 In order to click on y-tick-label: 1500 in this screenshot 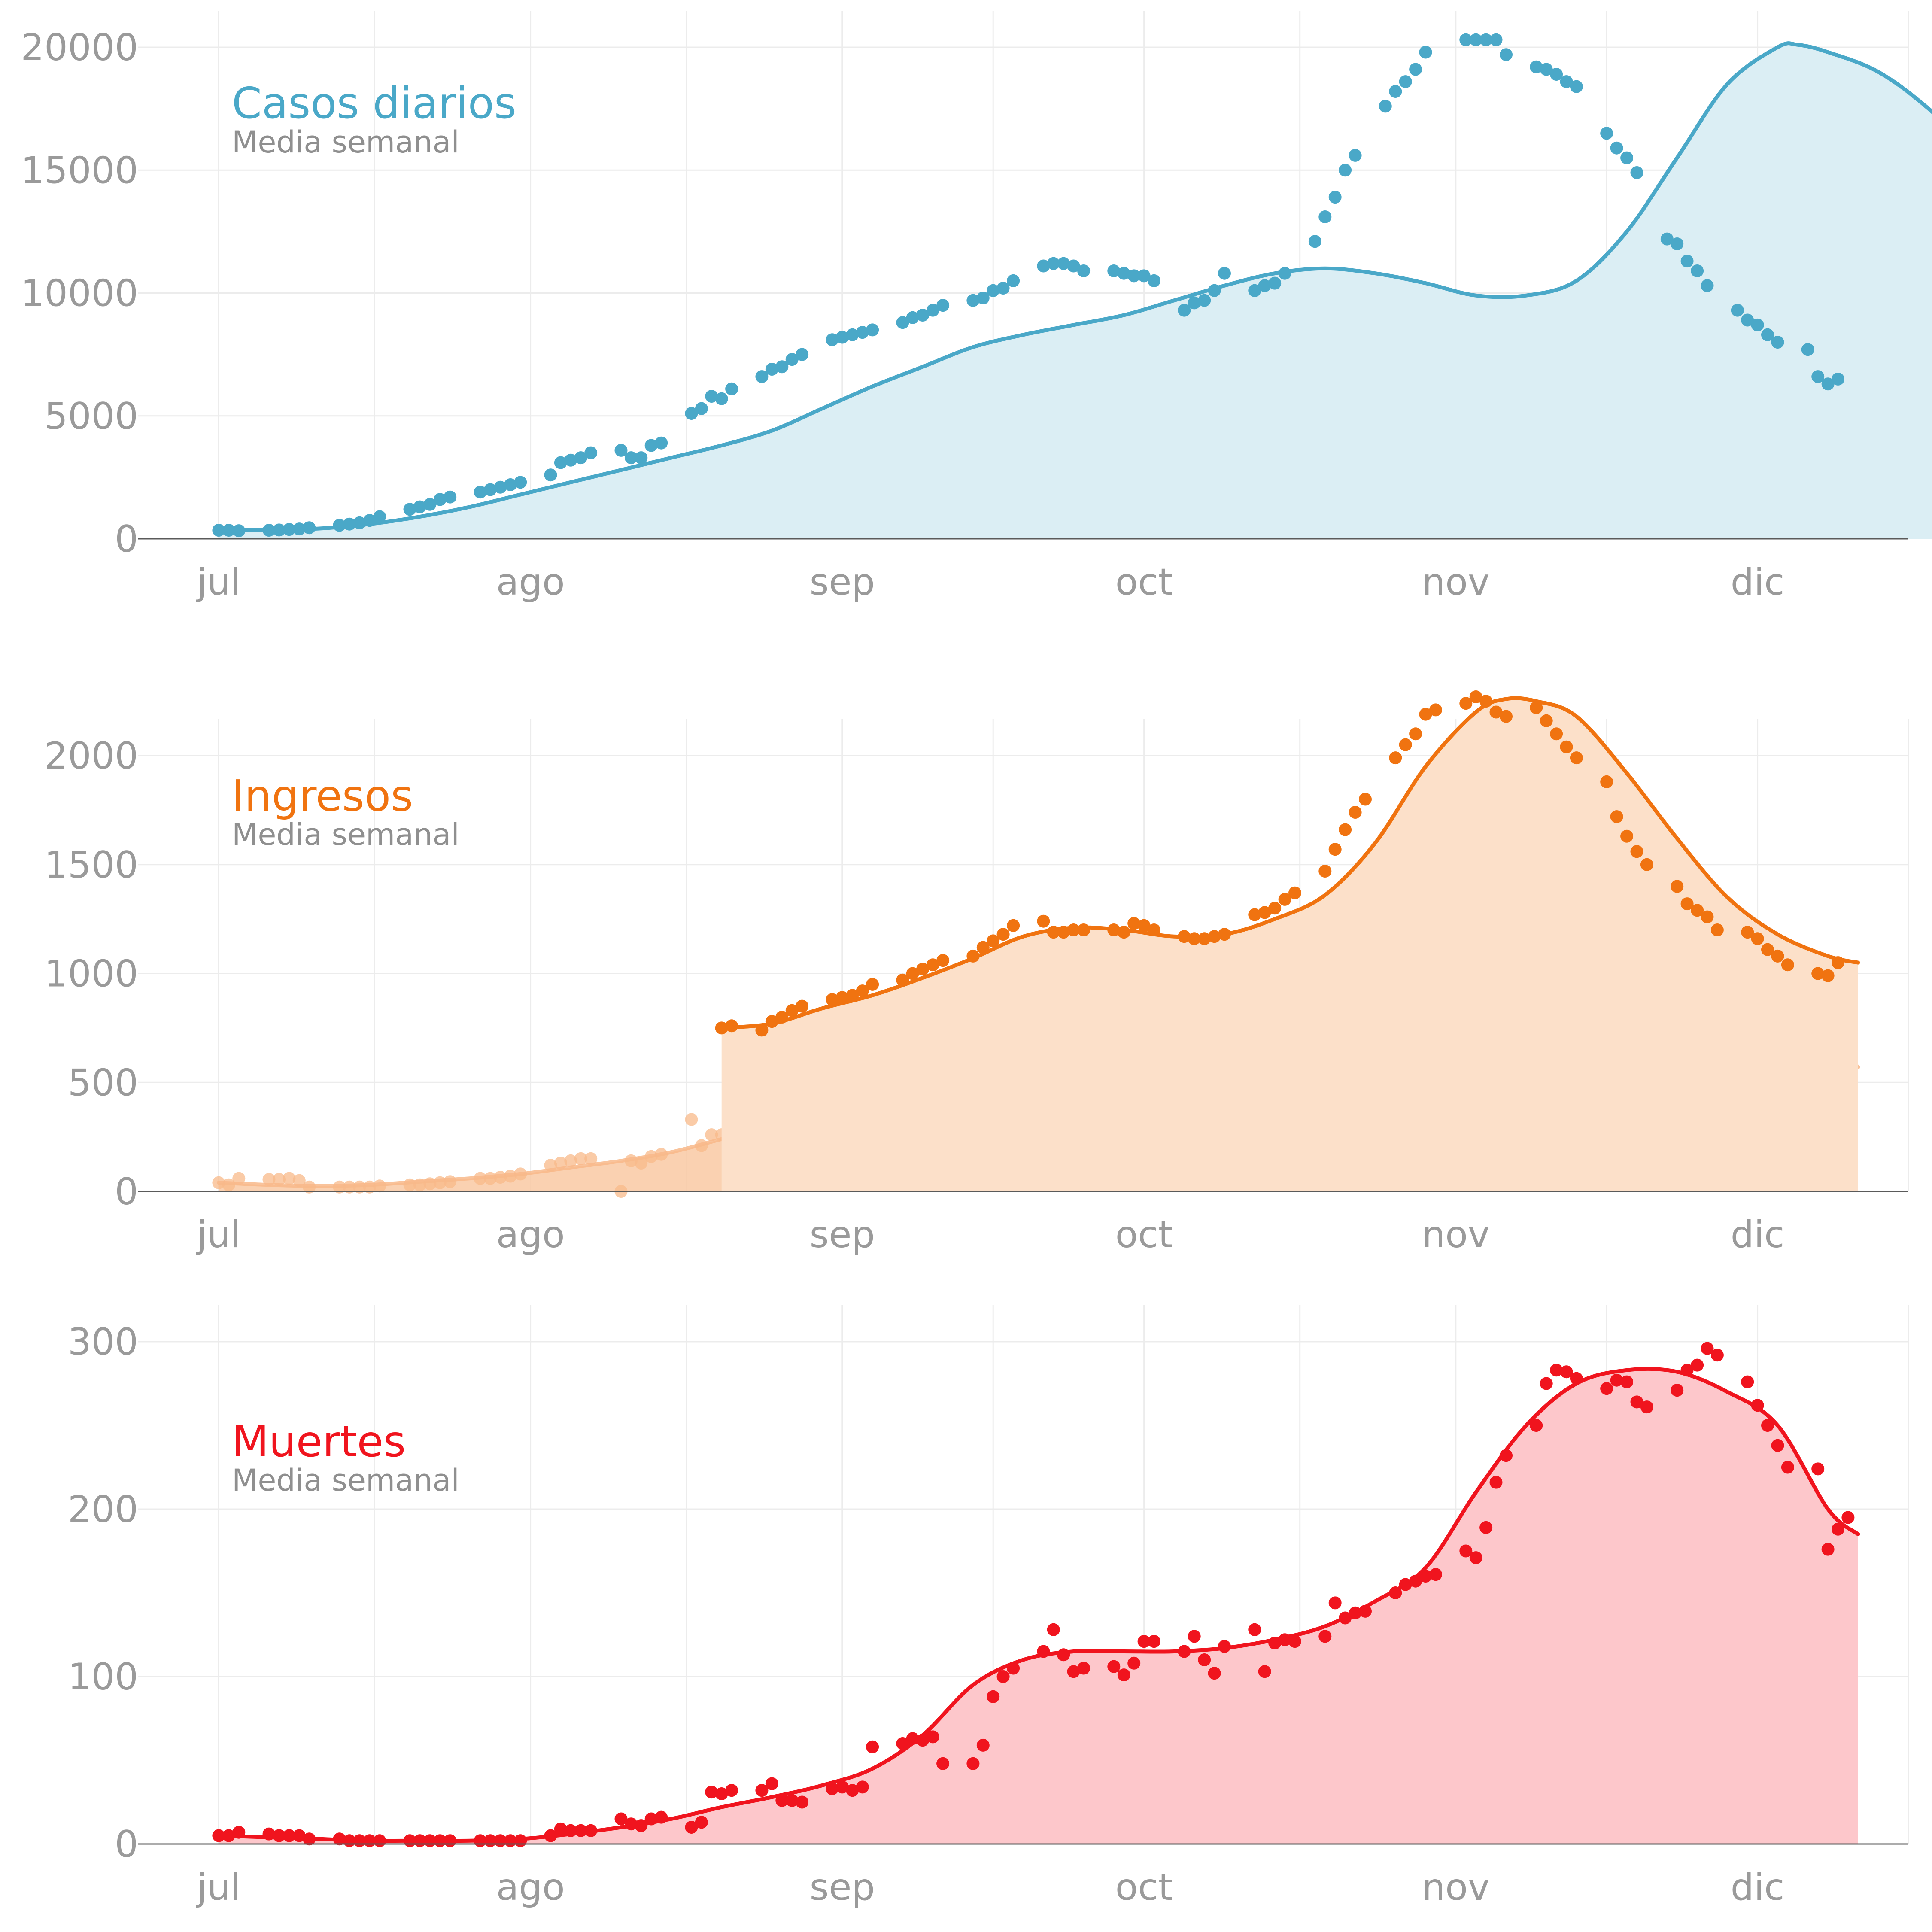, I will do `click(91, 865)`.